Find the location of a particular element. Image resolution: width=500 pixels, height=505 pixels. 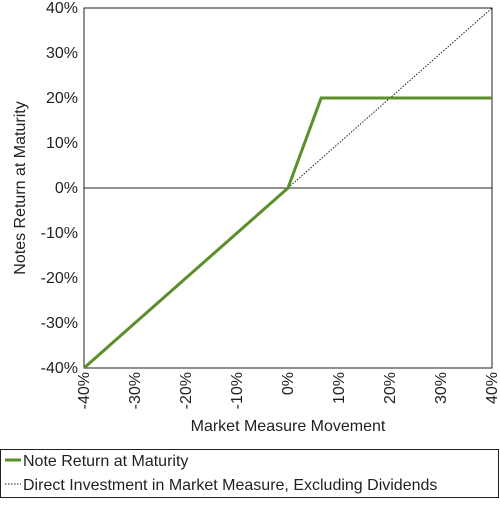

legend-label-note-return: Note Return at Maturity is located at coordinates (105, 461).